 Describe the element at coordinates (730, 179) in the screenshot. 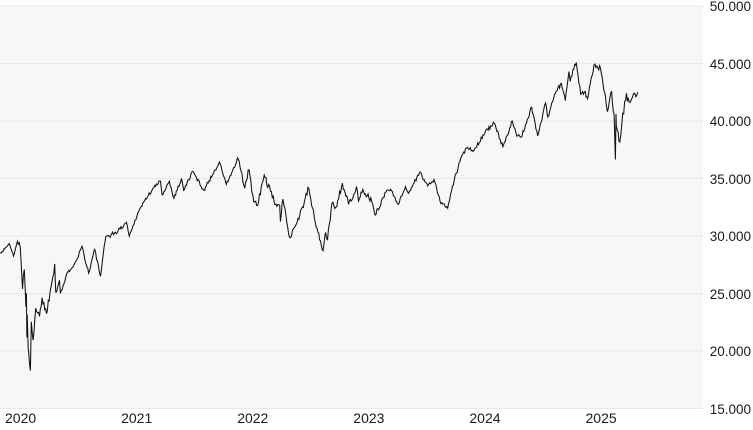

I see `y-axis-tick-label: 35.000` at that location.